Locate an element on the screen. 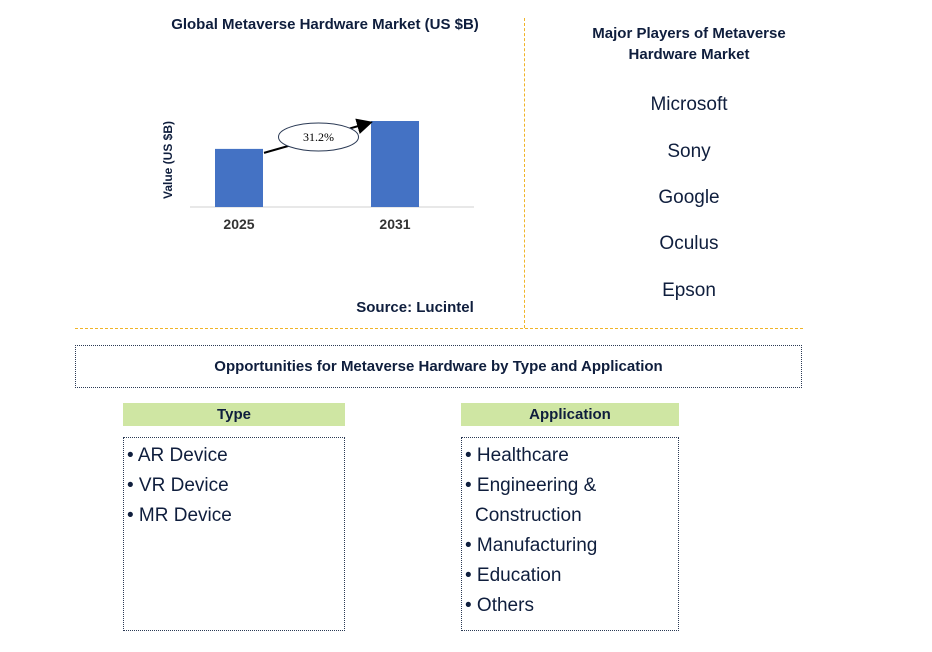 This screenshot has width=932, height=652. player-sony: Sony is located at coordinates (689, 151).